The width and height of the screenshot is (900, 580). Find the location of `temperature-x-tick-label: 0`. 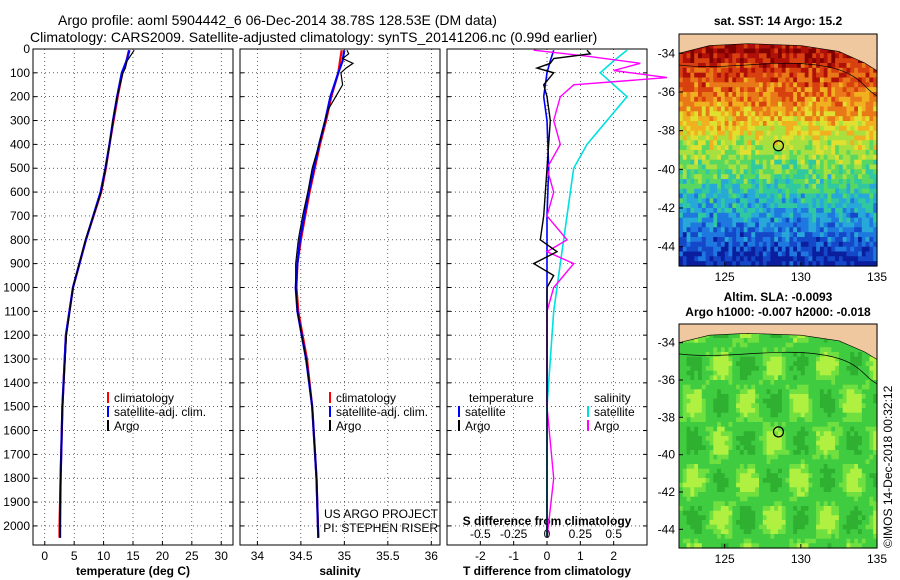

temperature-x-tick-label: 0 is located at coordinates (44, 556).